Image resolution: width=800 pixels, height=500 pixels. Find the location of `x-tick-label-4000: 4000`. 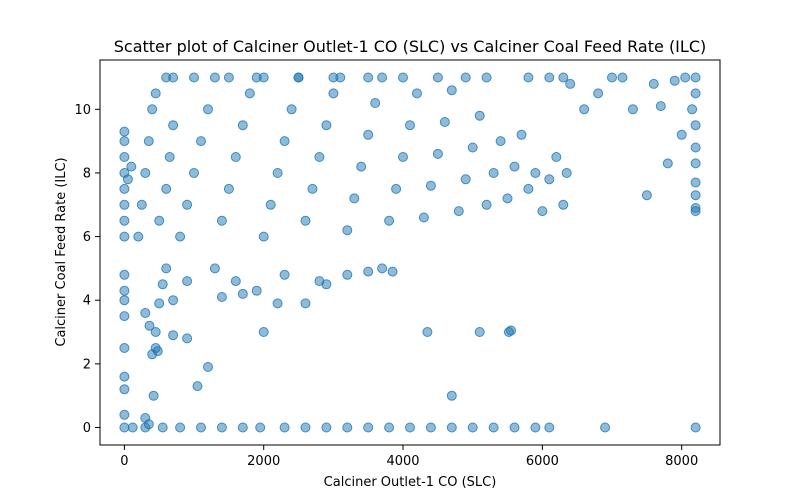

x-tick-label-4000: 4000 is located at coordinates (402, 461).